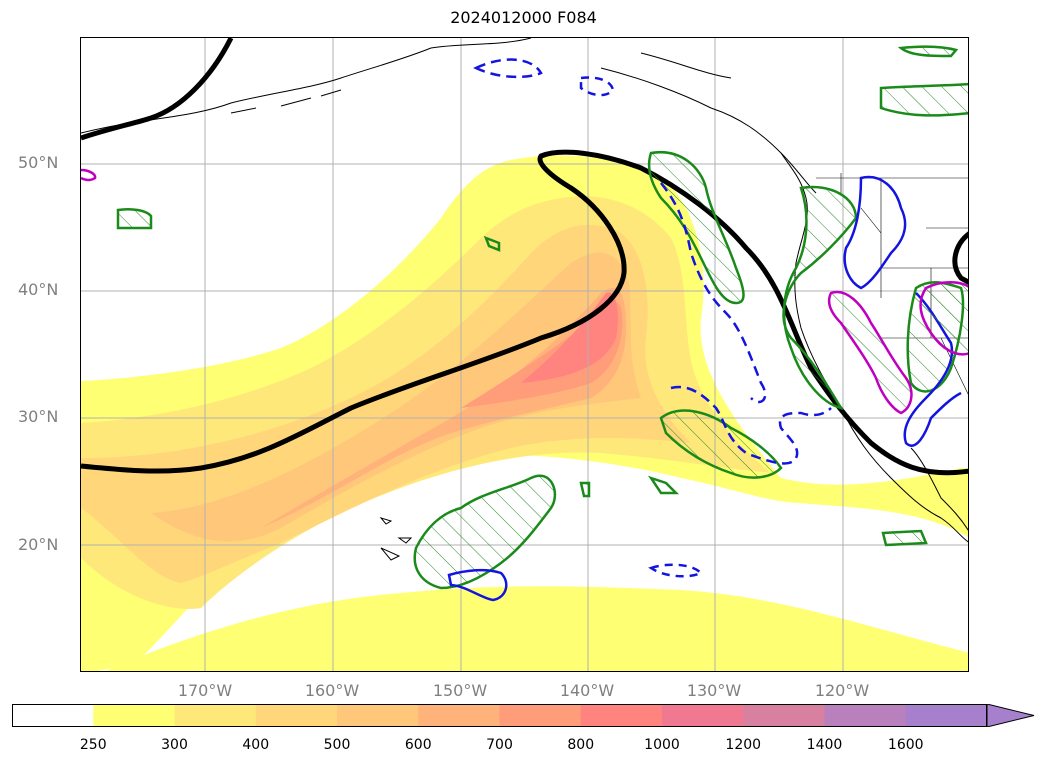  I want to click on blue-dashed-north2, so click(597, 86).